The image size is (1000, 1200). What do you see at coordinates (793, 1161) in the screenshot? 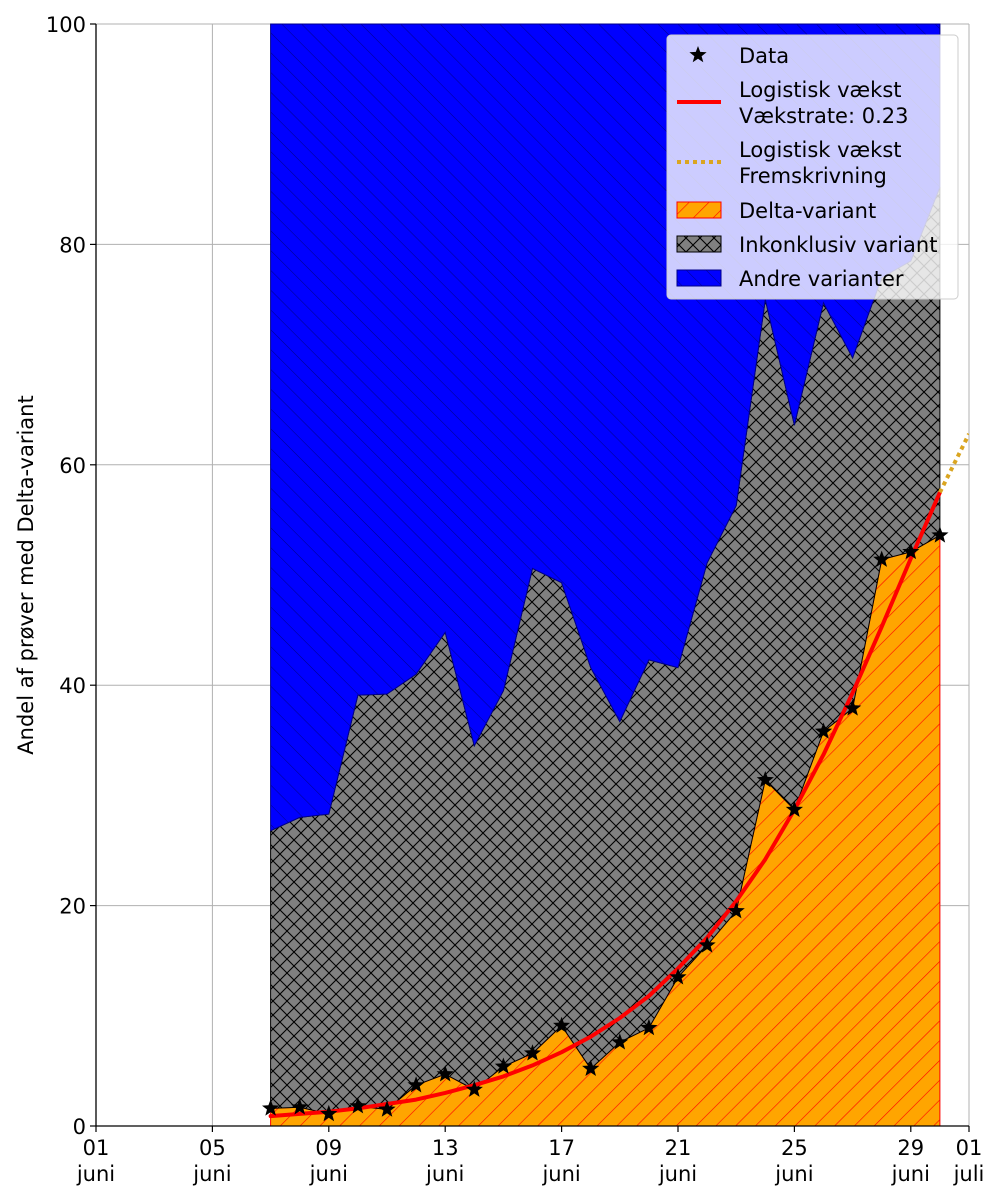
I see `x-tick-label: 25 juni` at bounding box center [793, 1161].